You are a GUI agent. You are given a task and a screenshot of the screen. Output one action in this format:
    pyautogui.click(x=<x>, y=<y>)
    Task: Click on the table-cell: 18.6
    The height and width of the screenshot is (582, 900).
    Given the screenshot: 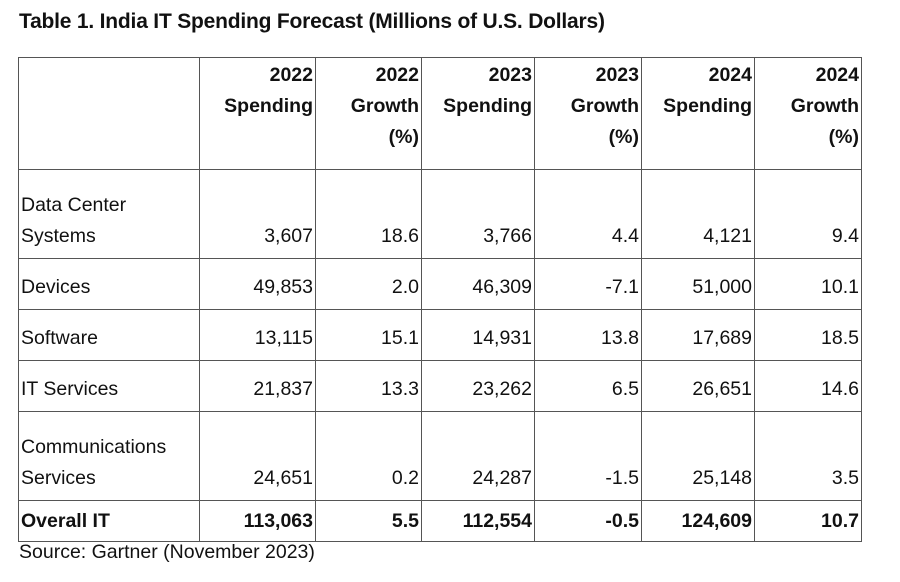 What is the action you would take?
    pyautogui.click(x=368, y=214)
    